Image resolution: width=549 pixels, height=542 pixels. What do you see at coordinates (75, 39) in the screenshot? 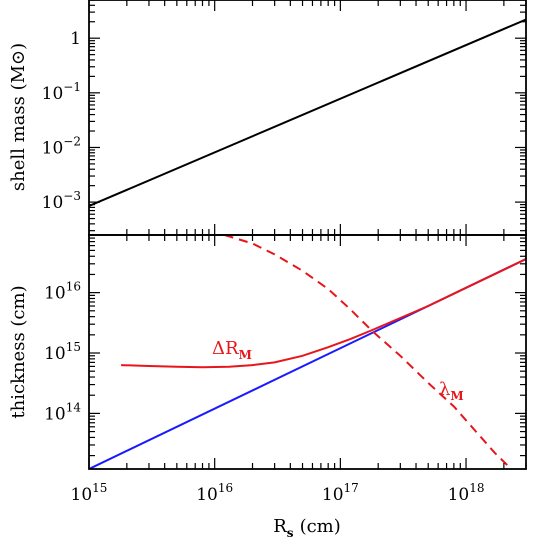
I see `top-y-tick-label: 1` at bounding box center [75, 39].